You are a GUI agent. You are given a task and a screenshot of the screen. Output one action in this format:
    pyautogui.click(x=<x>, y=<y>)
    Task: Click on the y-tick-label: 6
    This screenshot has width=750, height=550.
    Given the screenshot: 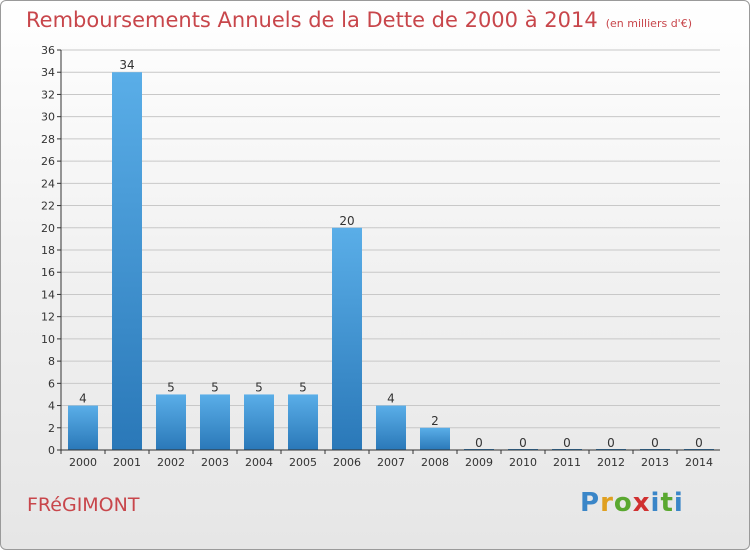 What is the action you would take?
    pyautogui.click(x=51, y=383)
    